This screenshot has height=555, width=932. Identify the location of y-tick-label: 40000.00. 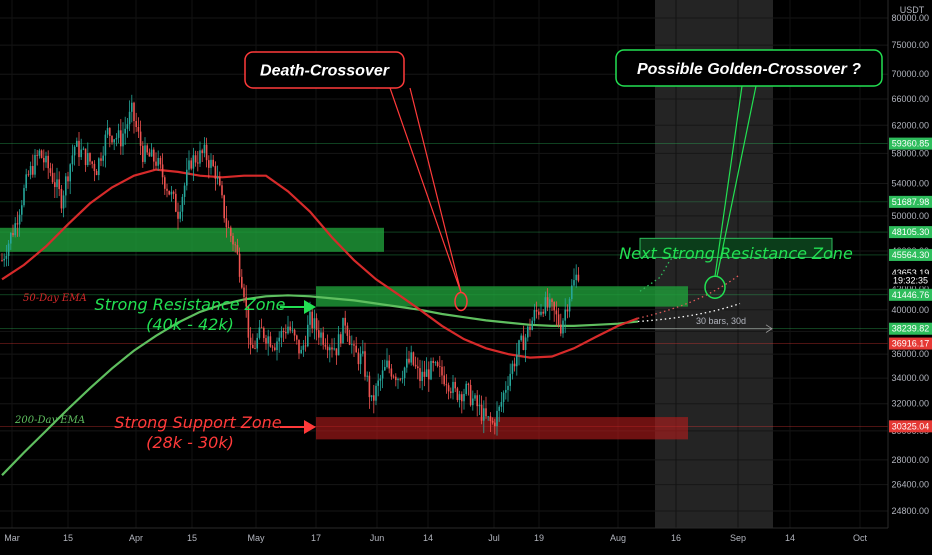
(910, 310).